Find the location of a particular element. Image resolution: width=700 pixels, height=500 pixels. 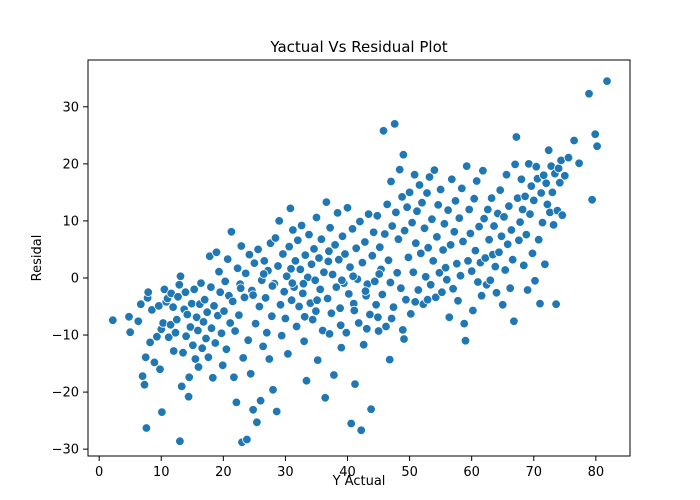

x-tick-label: 60 is located at coordinates (471, 472).